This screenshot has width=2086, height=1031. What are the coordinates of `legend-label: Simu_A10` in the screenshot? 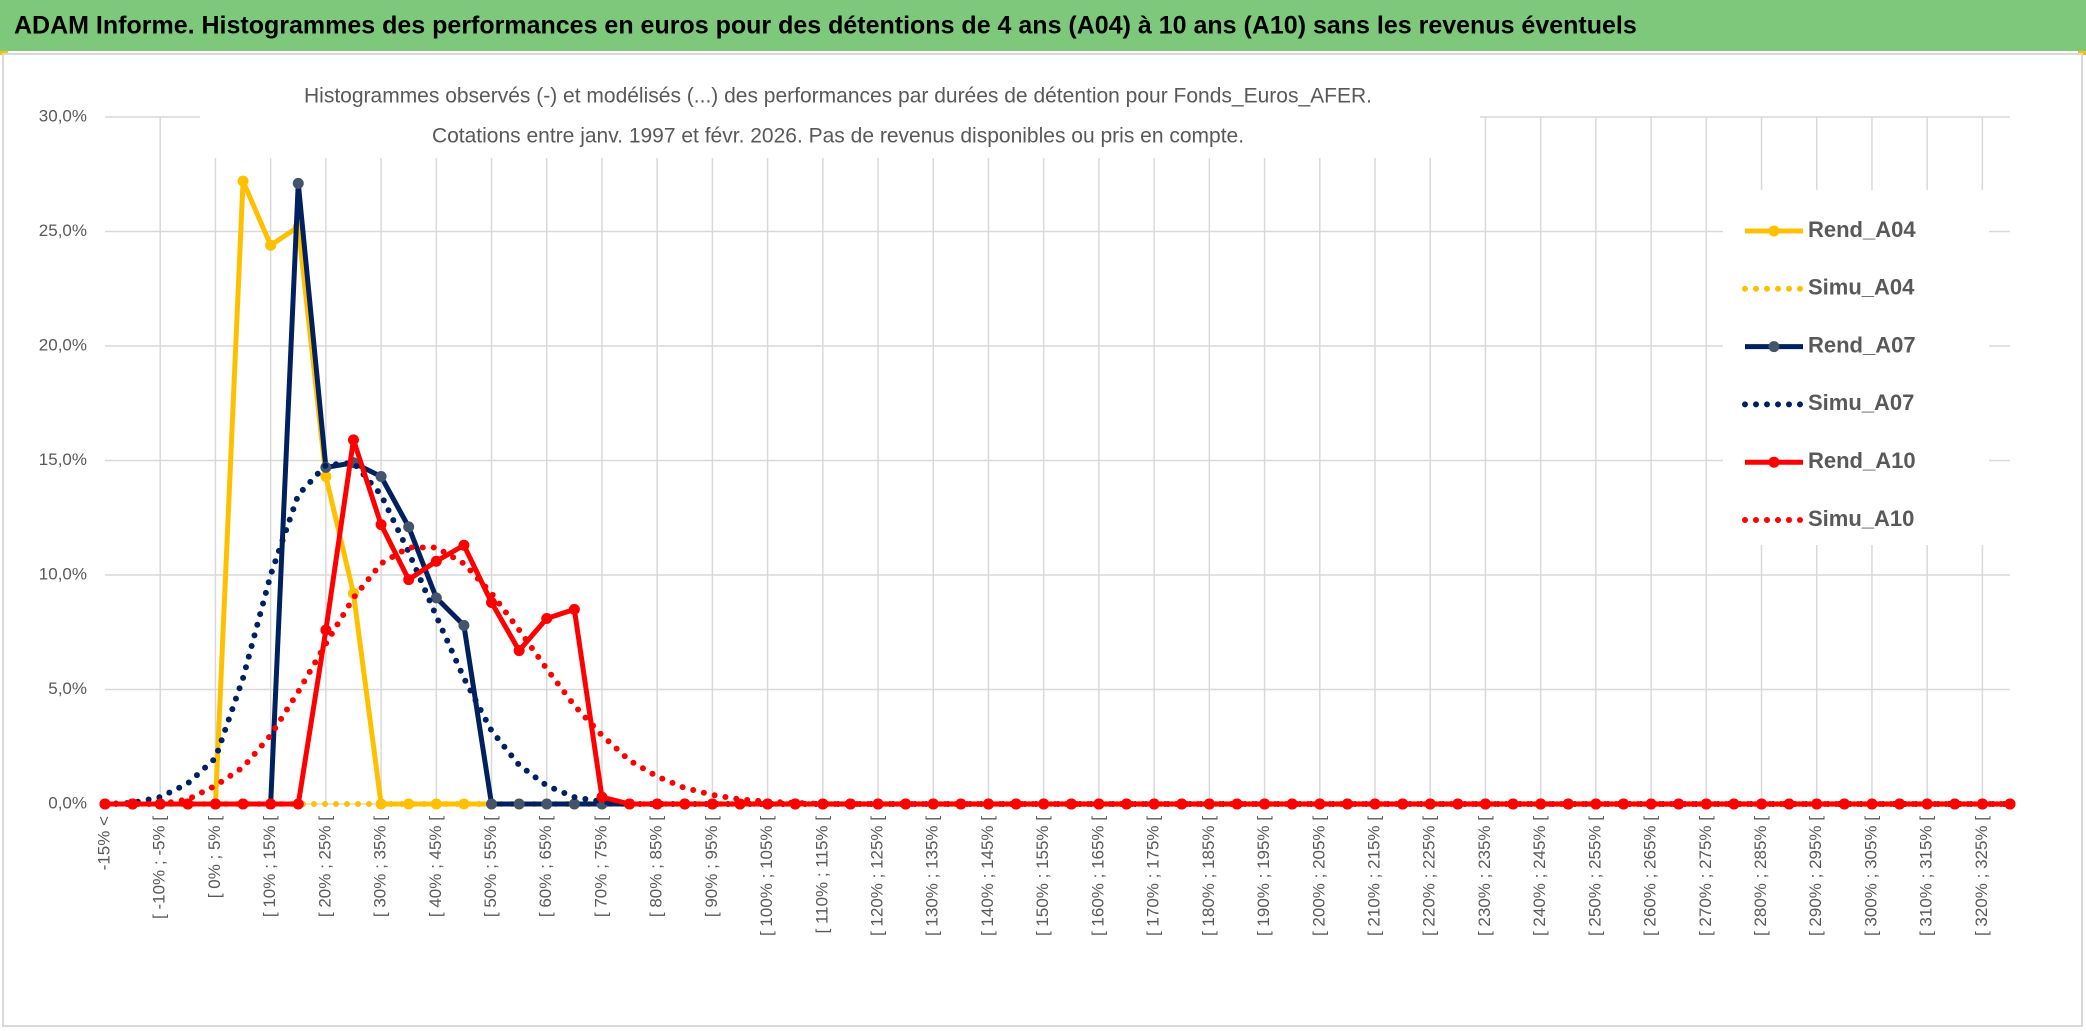 It's located at (1861, 518).